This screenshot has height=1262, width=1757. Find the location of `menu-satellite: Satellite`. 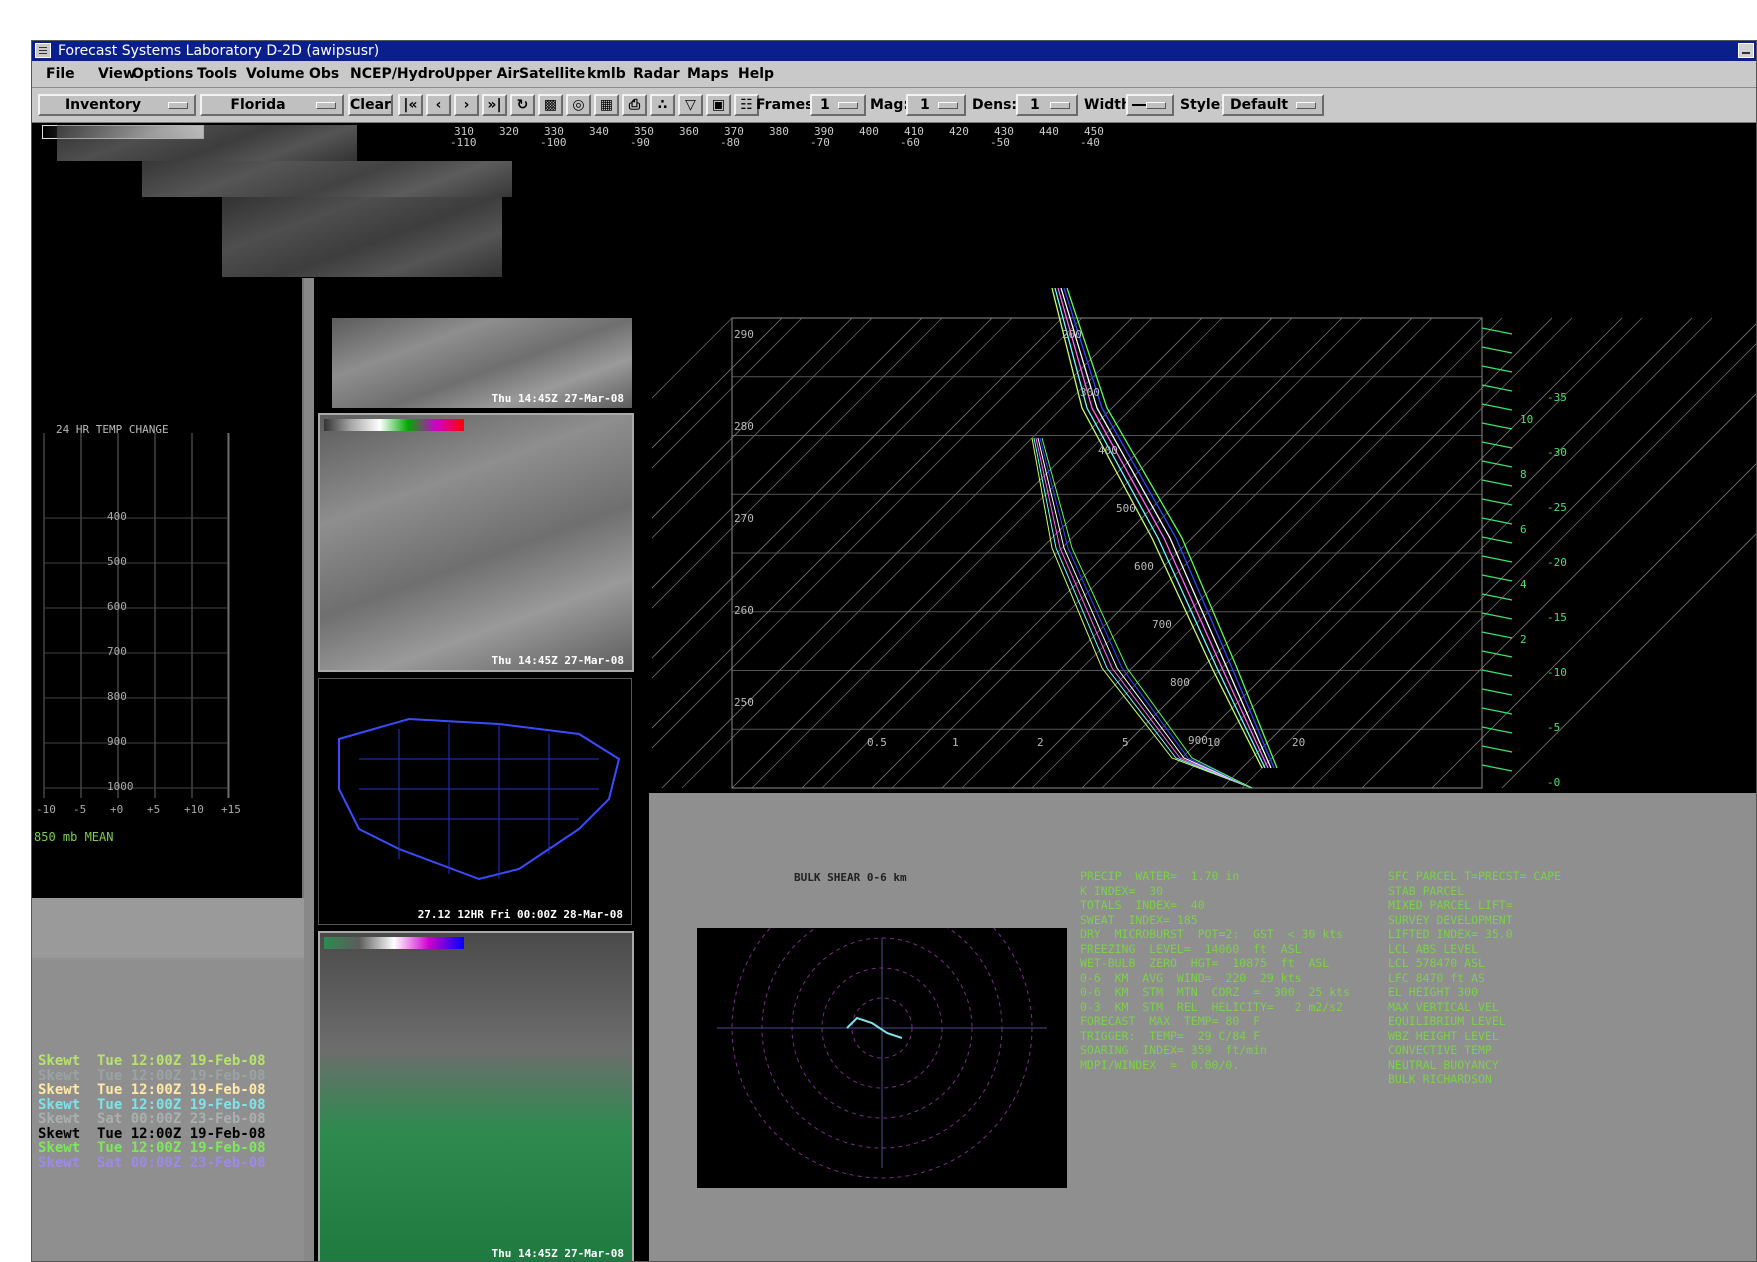

menu-satellite: Satellite is located at coordinates (552, 74).